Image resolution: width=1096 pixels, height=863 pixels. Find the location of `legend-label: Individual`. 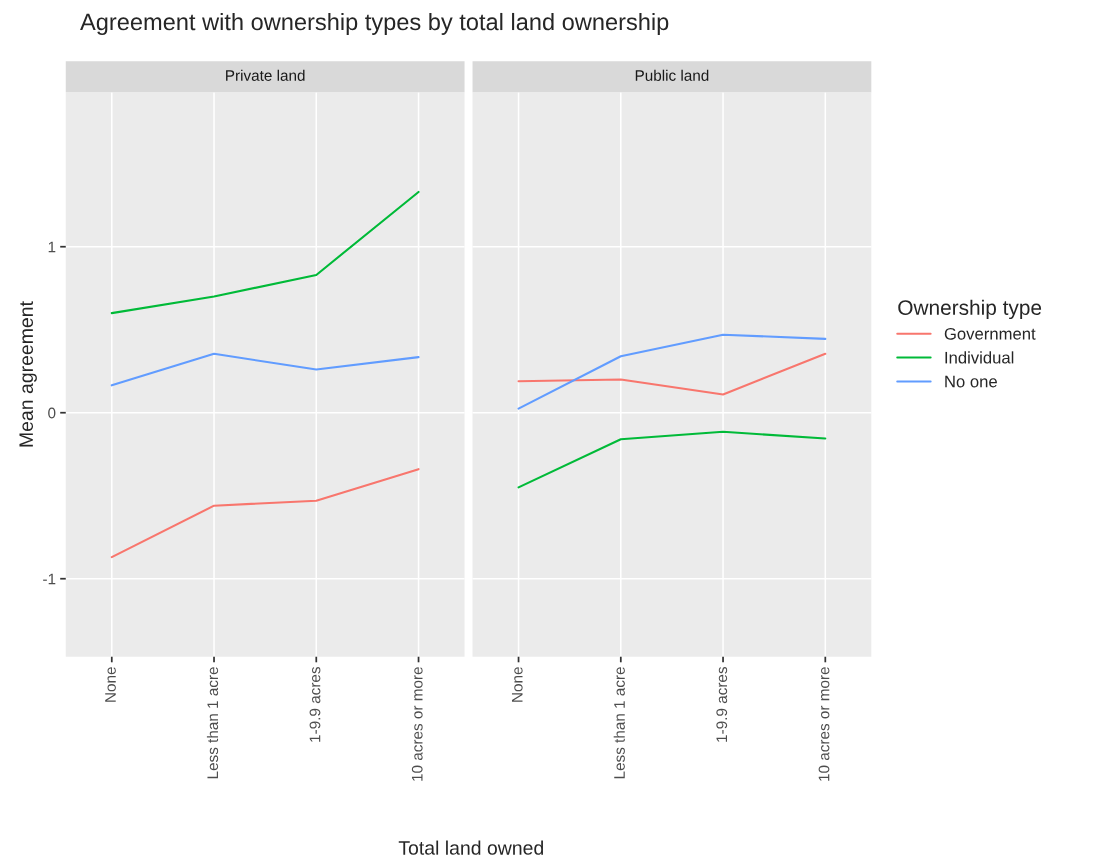

legend-label: Individual is located at coordinates (979, 357).